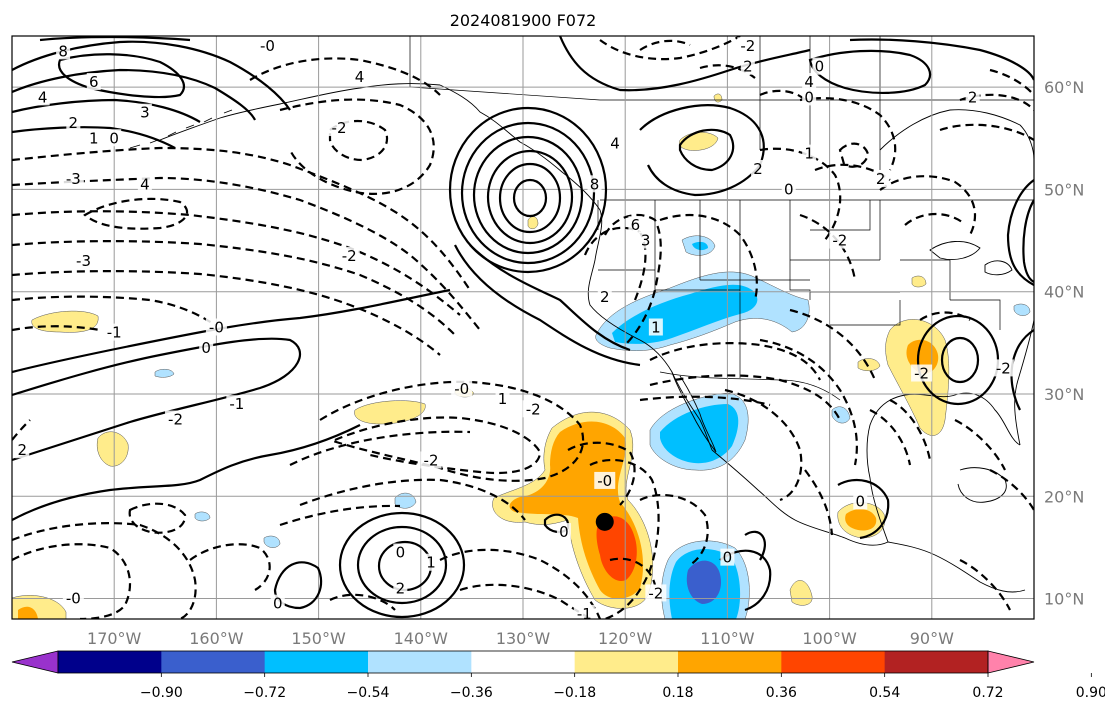 This screenshot has width=1105, height=712. Describe the element at coordinates (884, 693) in the screenshot. I see `colorbar-label: 0.54` at that location.